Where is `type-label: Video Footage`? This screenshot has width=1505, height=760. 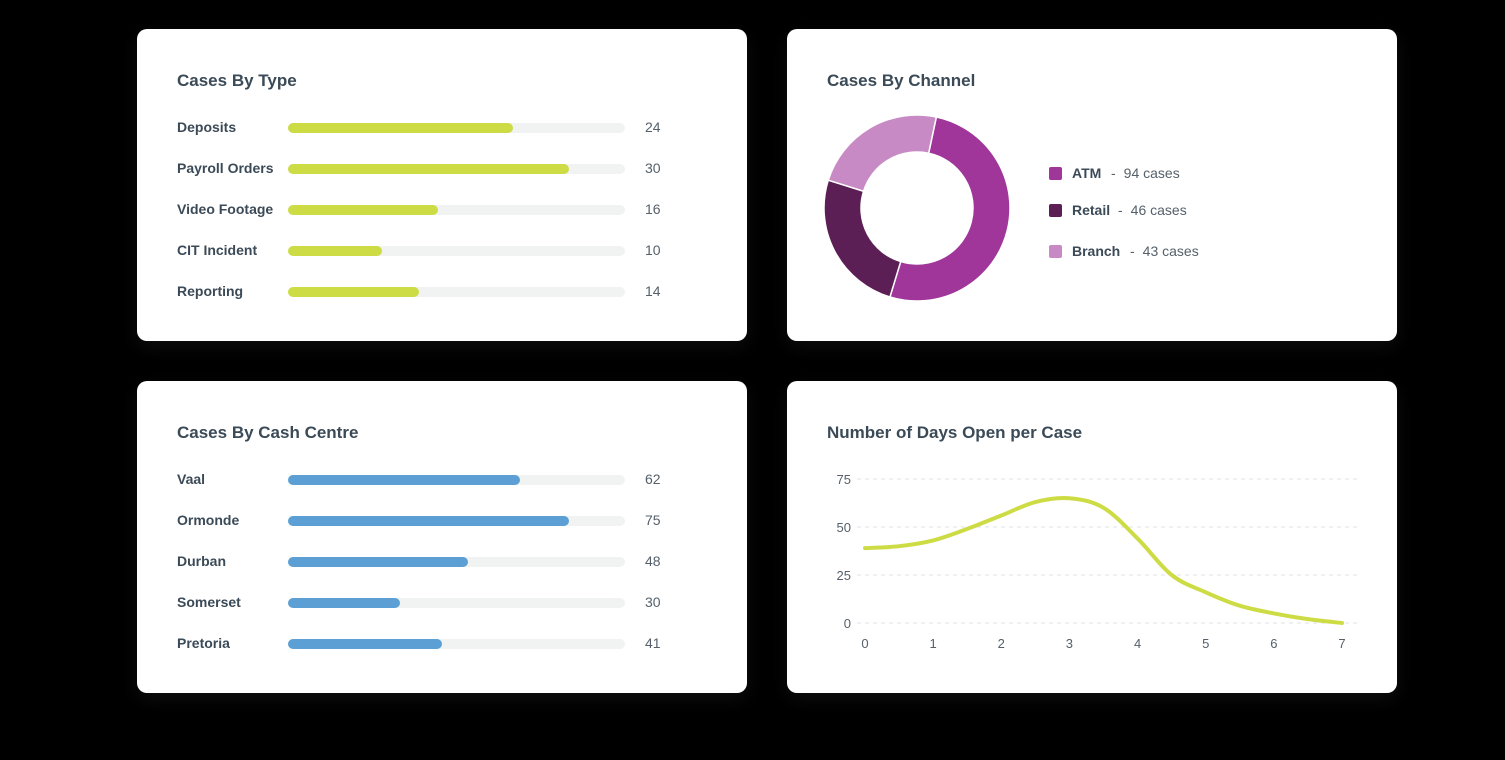 type-label: Video Footage is located at coordinates (225, 209).